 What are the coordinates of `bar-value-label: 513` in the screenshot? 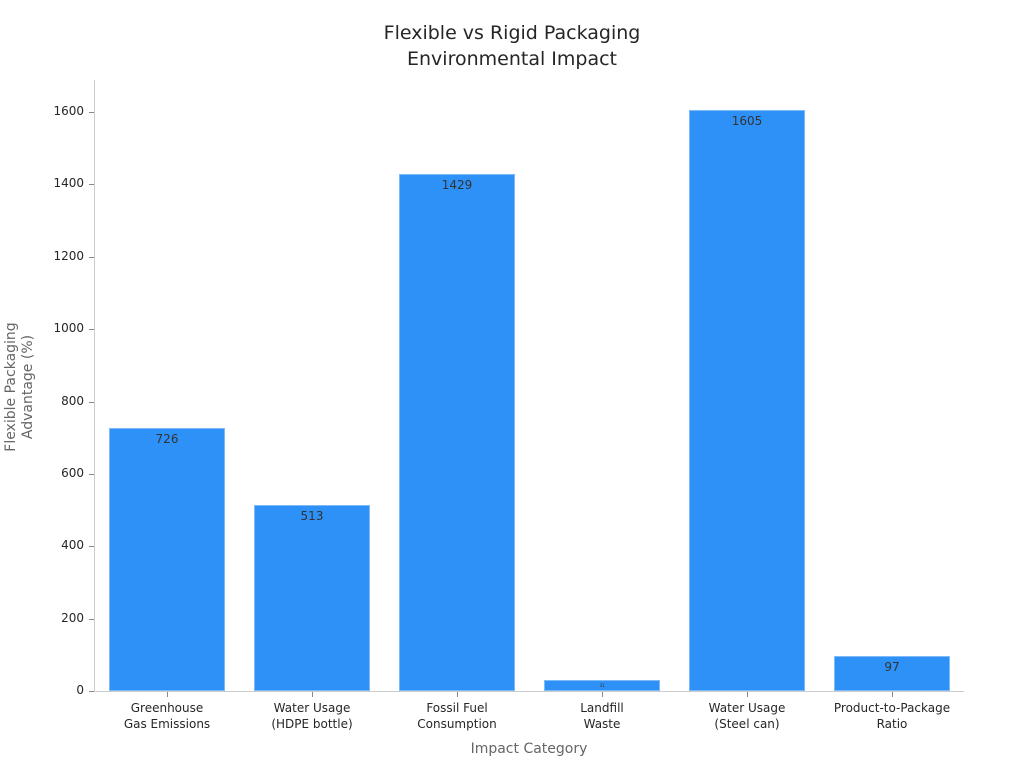 It's located at (312, 516).